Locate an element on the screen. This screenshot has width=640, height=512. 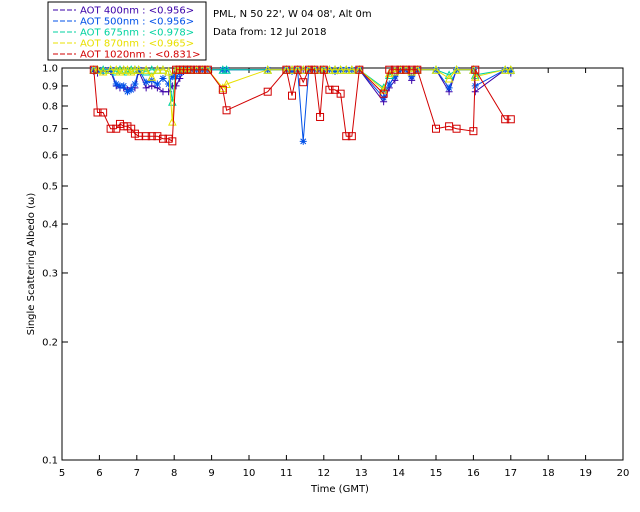
x-tick-label: 12 is located at coordinates (323, 473).